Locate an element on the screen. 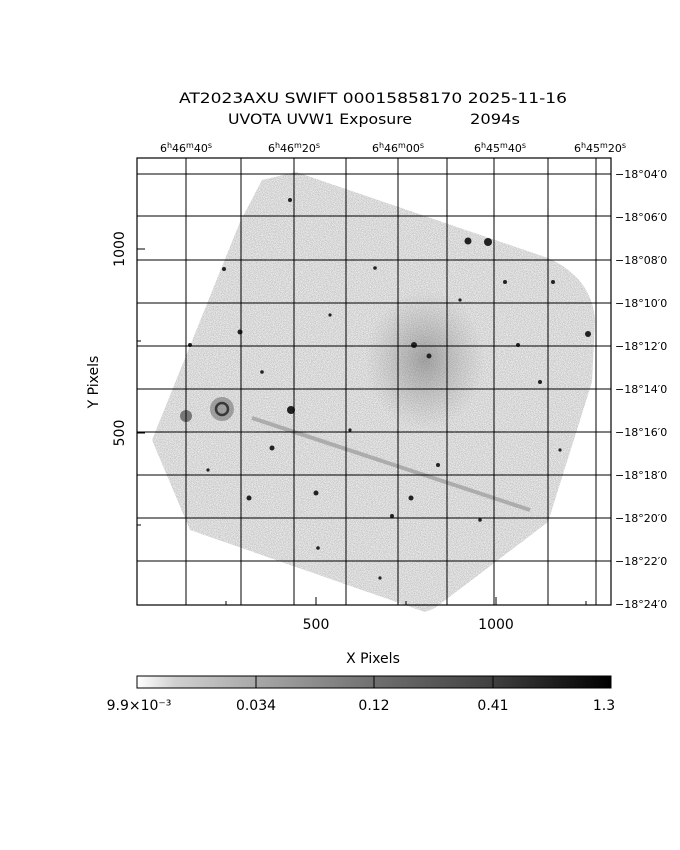 The height and width of the screenshot is (850, 680). streak is located at coordinates (391, 464).